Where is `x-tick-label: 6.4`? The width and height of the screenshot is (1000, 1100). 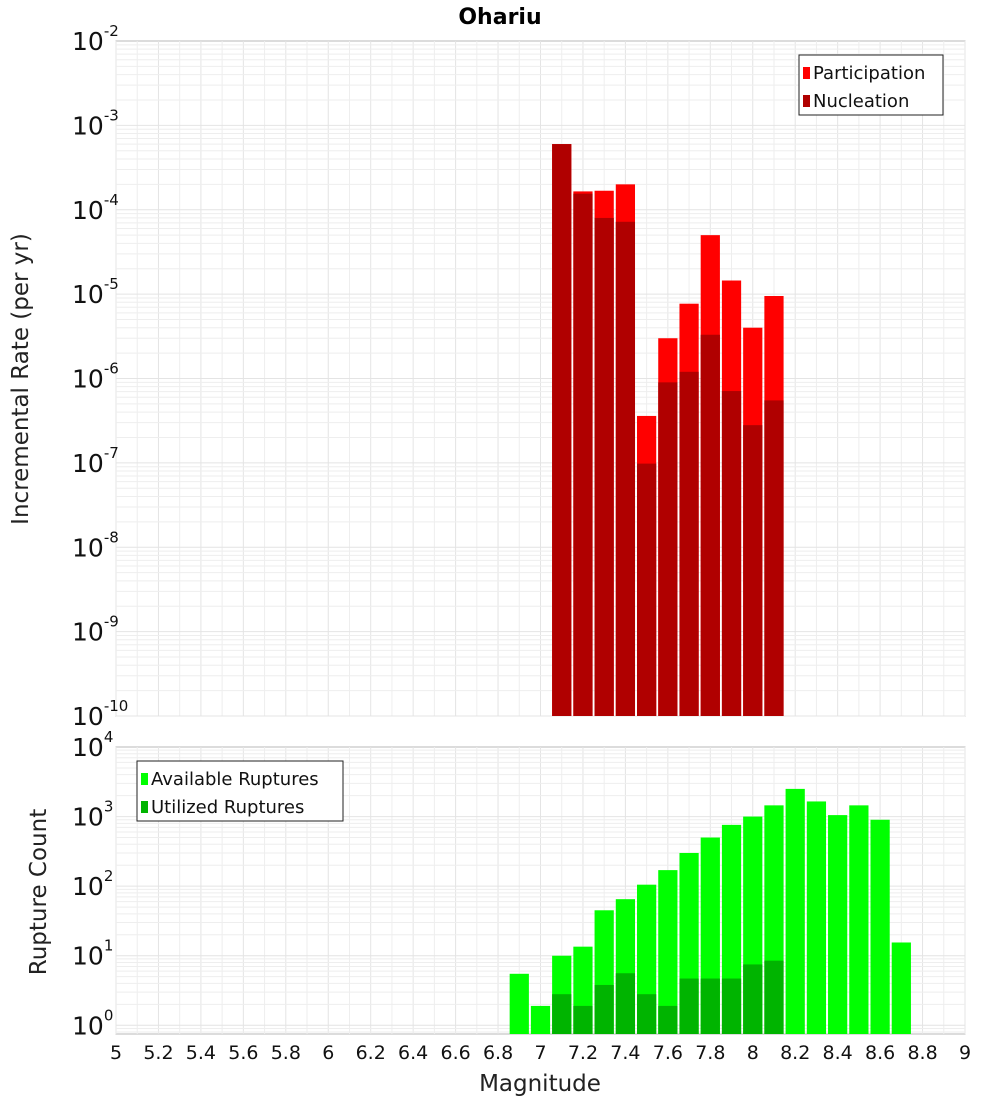
x-tick-label: 6.4 is located at coordinates (413, 1053).